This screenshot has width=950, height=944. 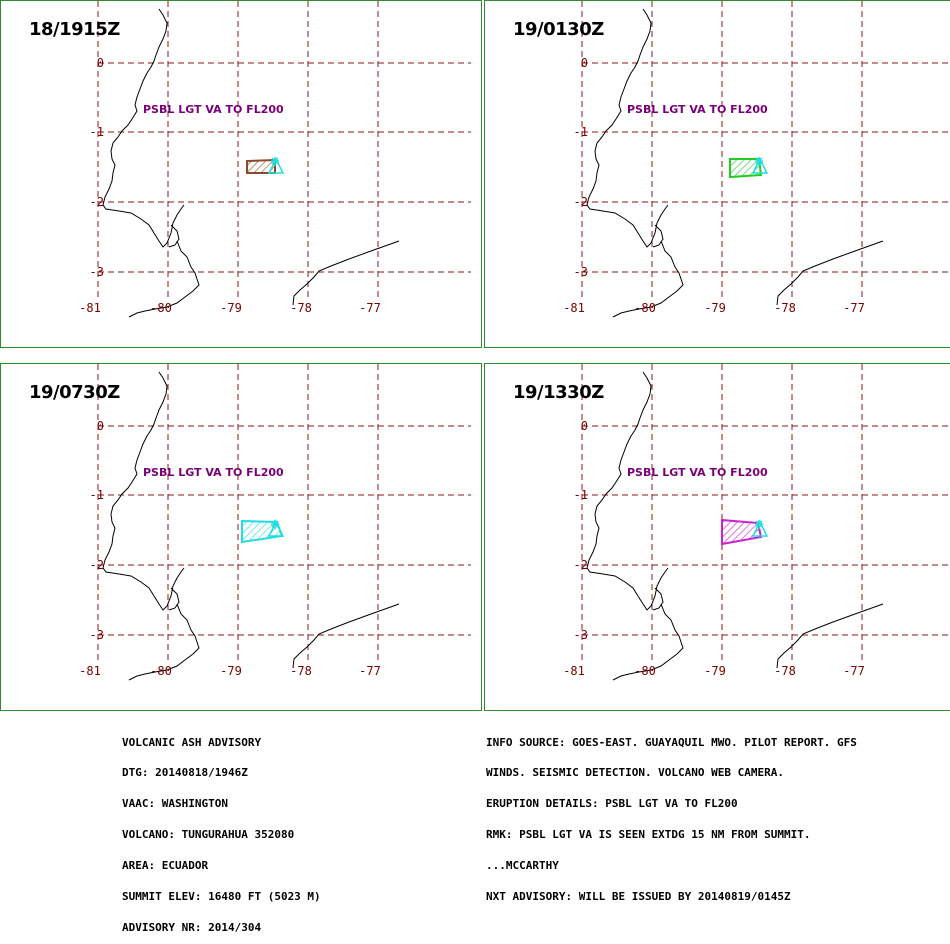 What do you see at coordinates (208, 835) in the screenshot?
I see `advisory-line: VOLCANO: TUNGURAHUA 352080` at bounding box center [208, 835].